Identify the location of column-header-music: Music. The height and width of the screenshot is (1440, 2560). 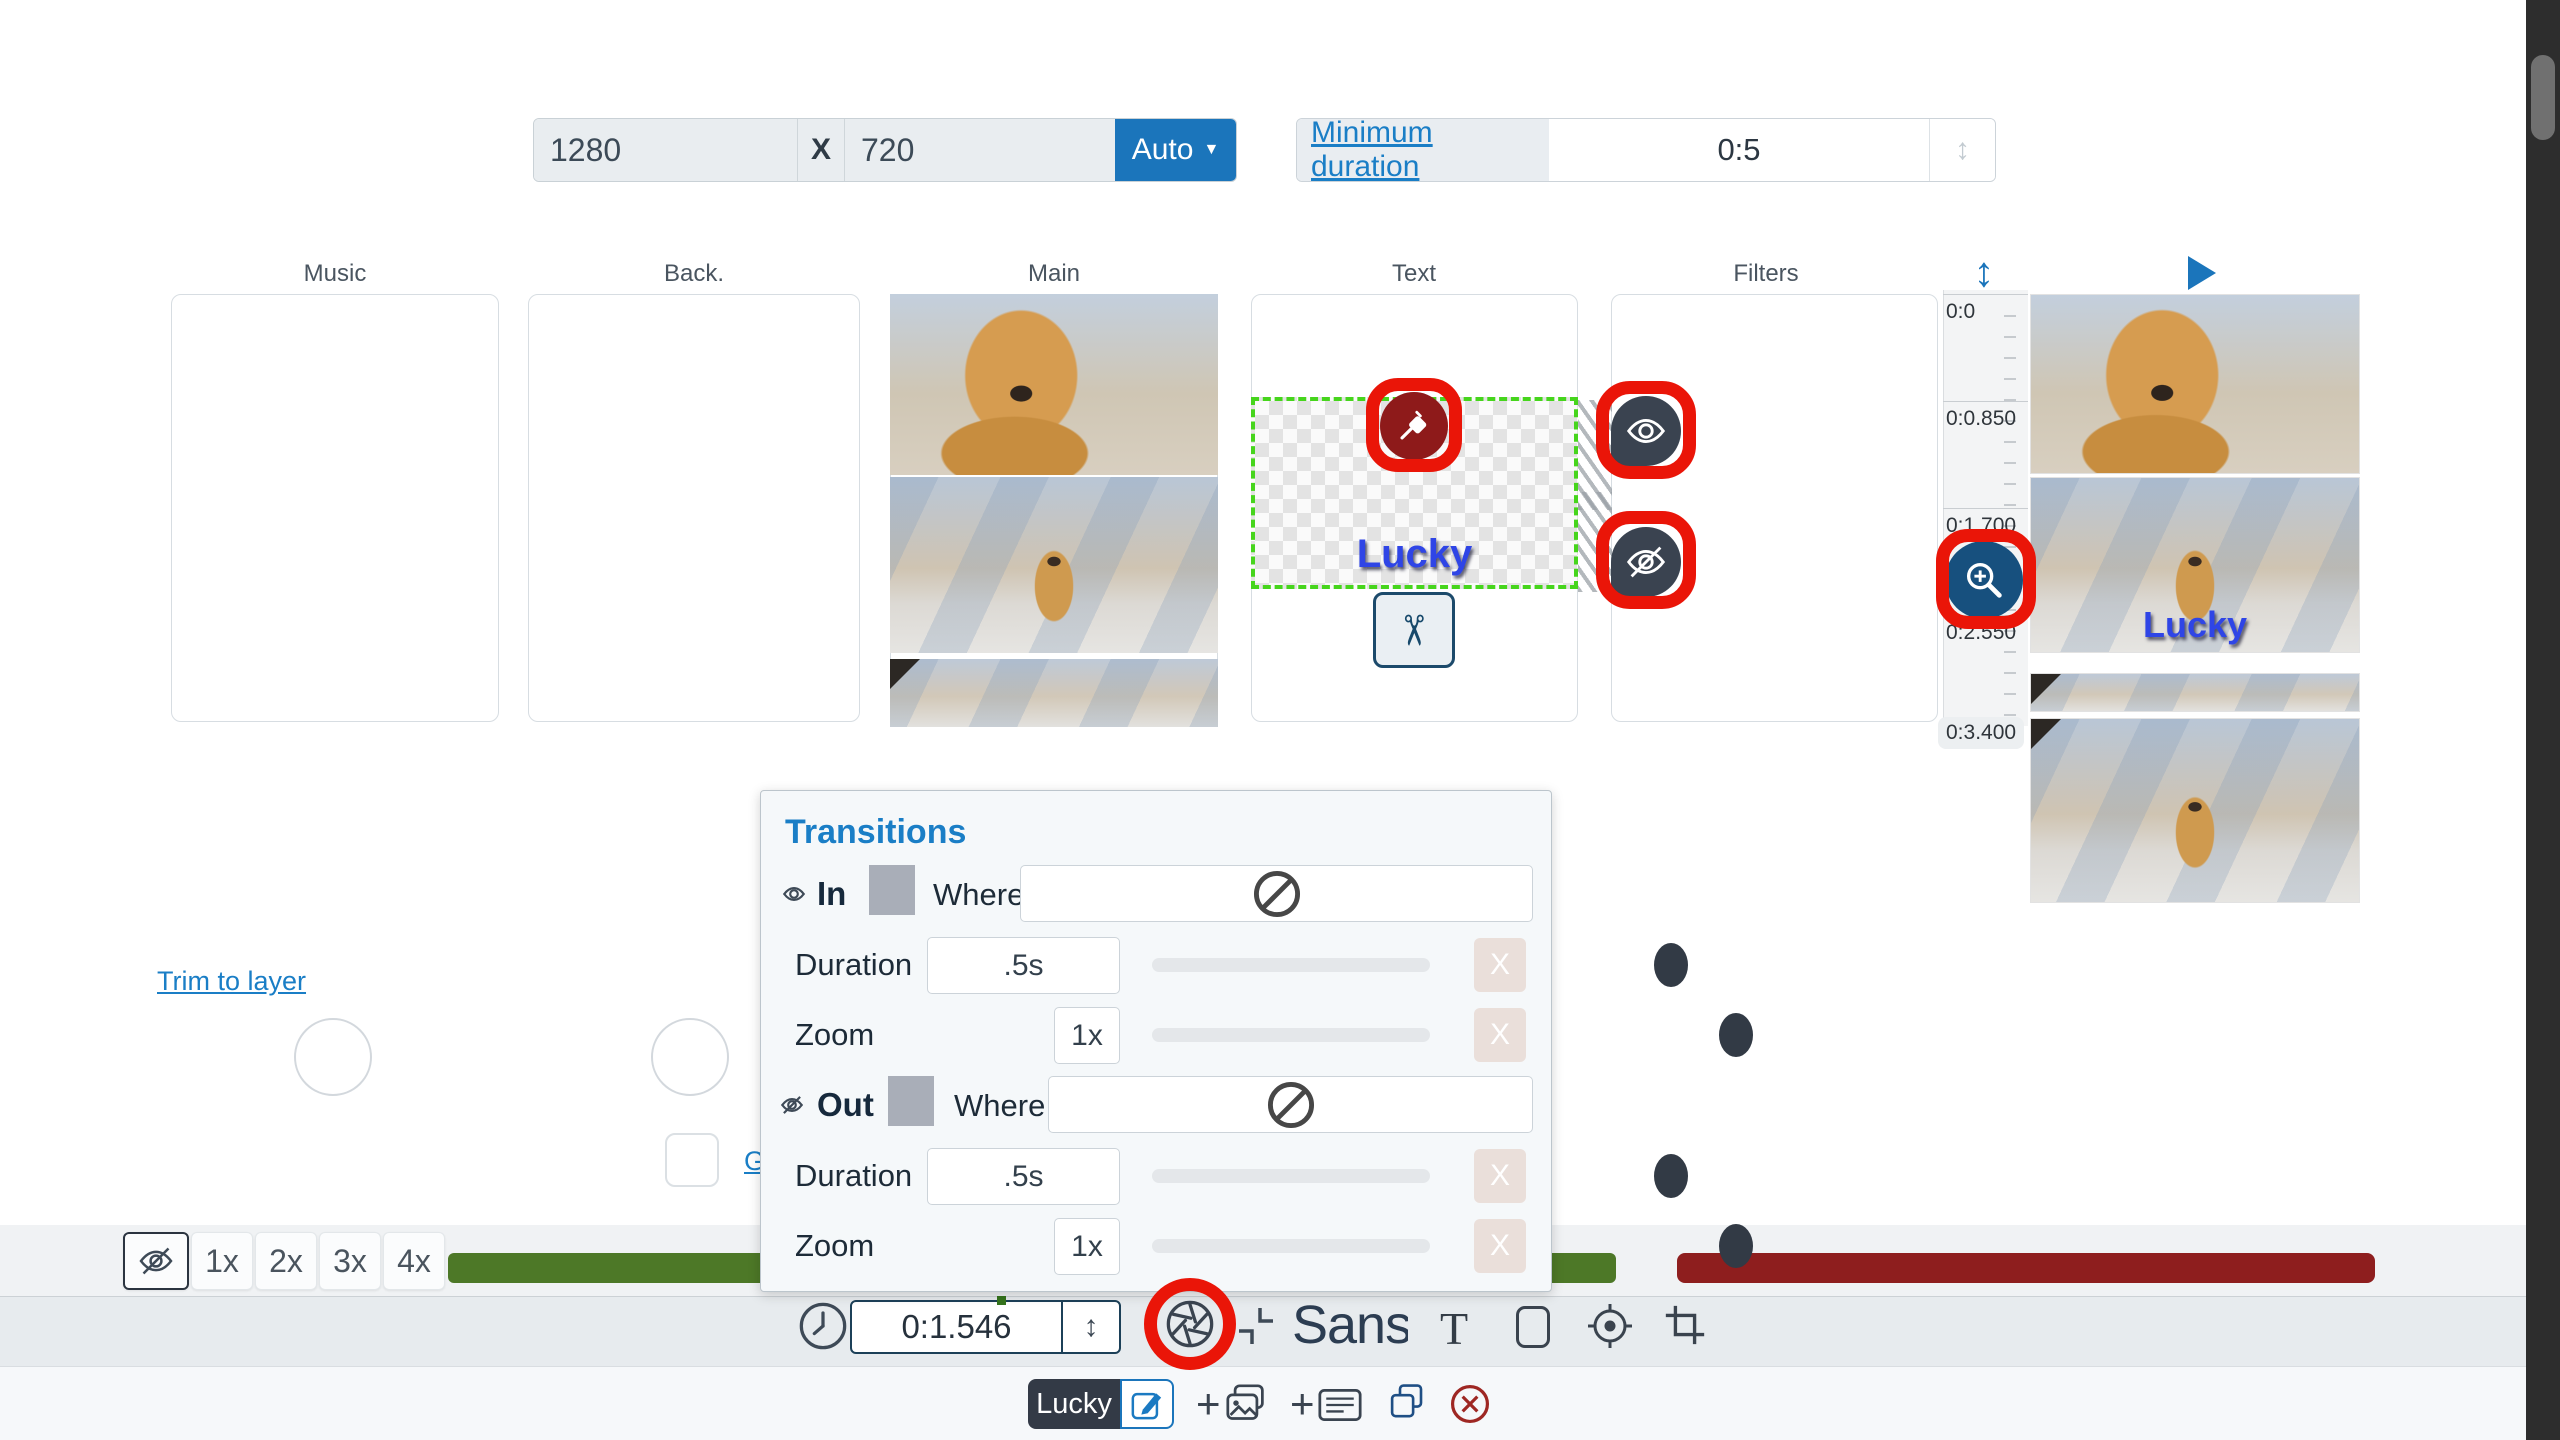
(335, 273).